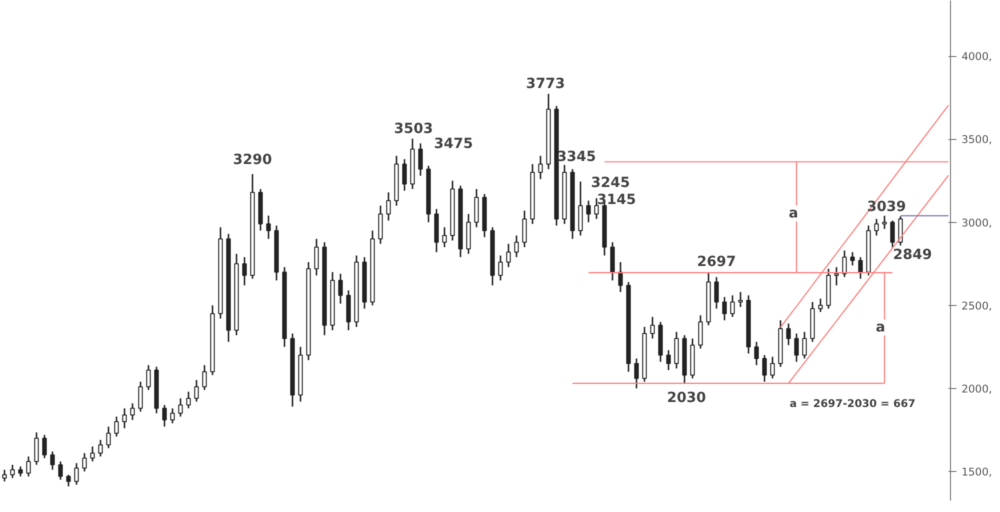 This screenshot has height=512, width=1000. I want to click on y-tick-label: 2500,, so click(977, 305).